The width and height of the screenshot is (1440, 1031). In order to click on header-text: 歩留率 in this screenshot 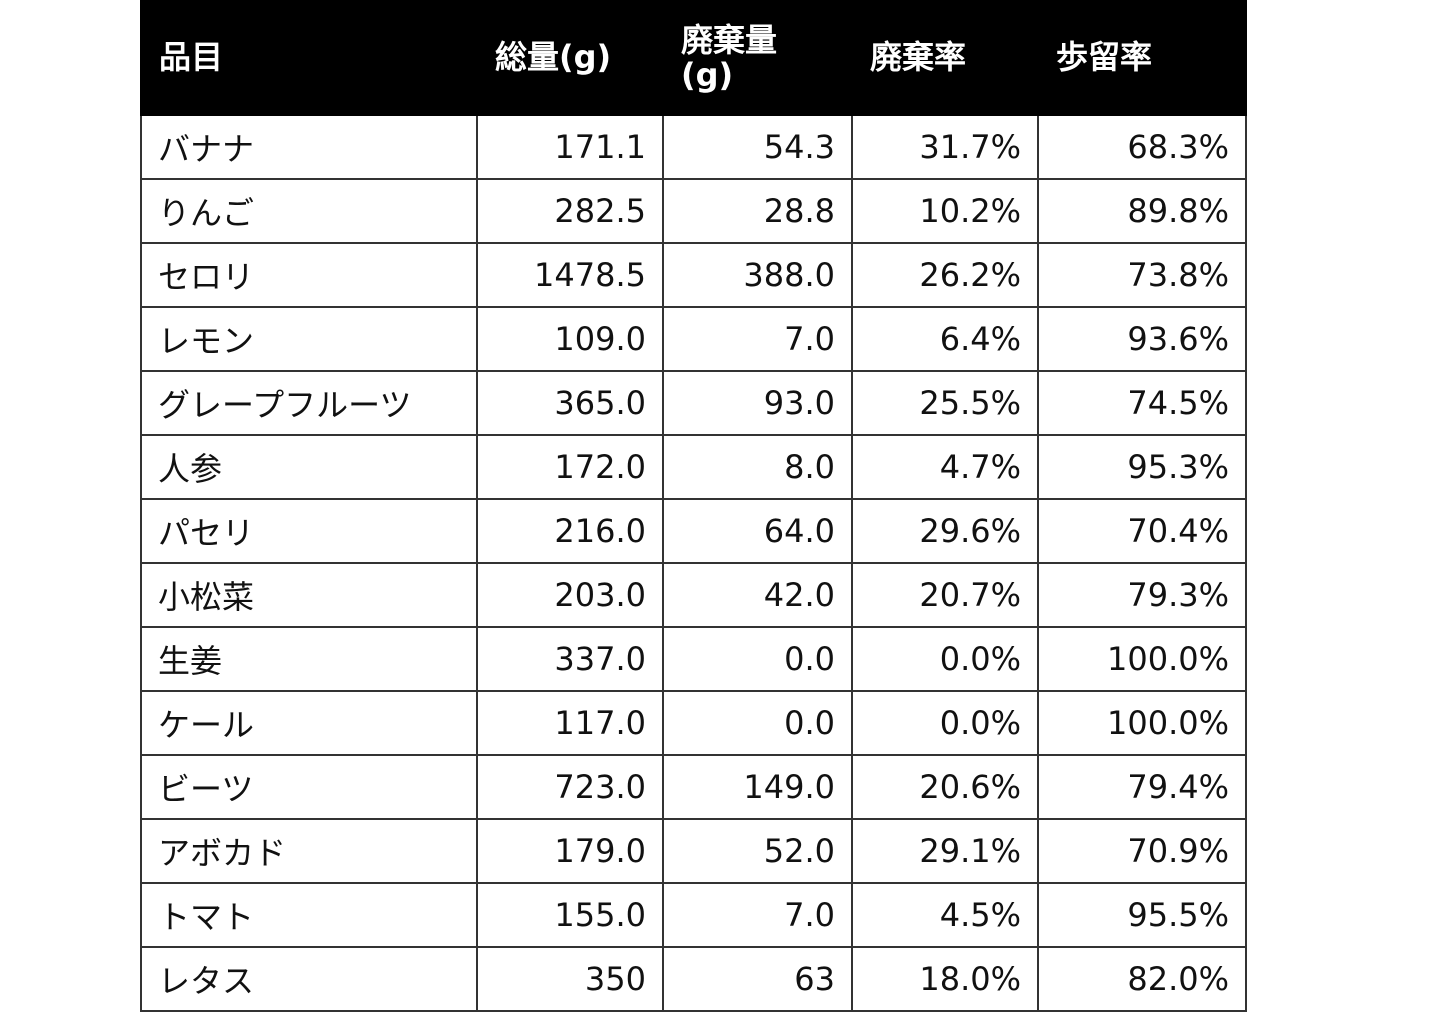, I will do `click(1104, 57)`.